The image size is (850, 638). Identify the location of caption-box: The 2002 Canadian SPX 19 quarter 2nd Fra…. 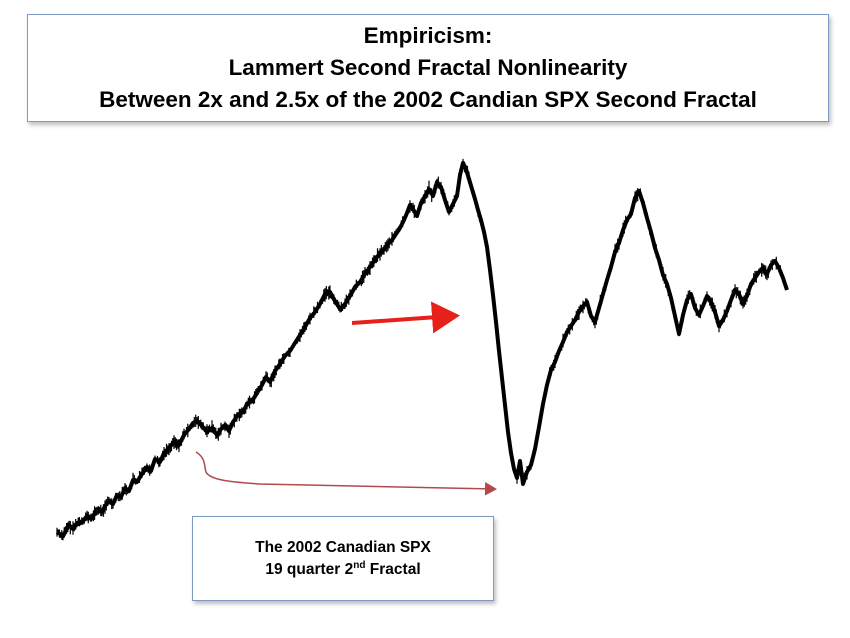
(343, 558).